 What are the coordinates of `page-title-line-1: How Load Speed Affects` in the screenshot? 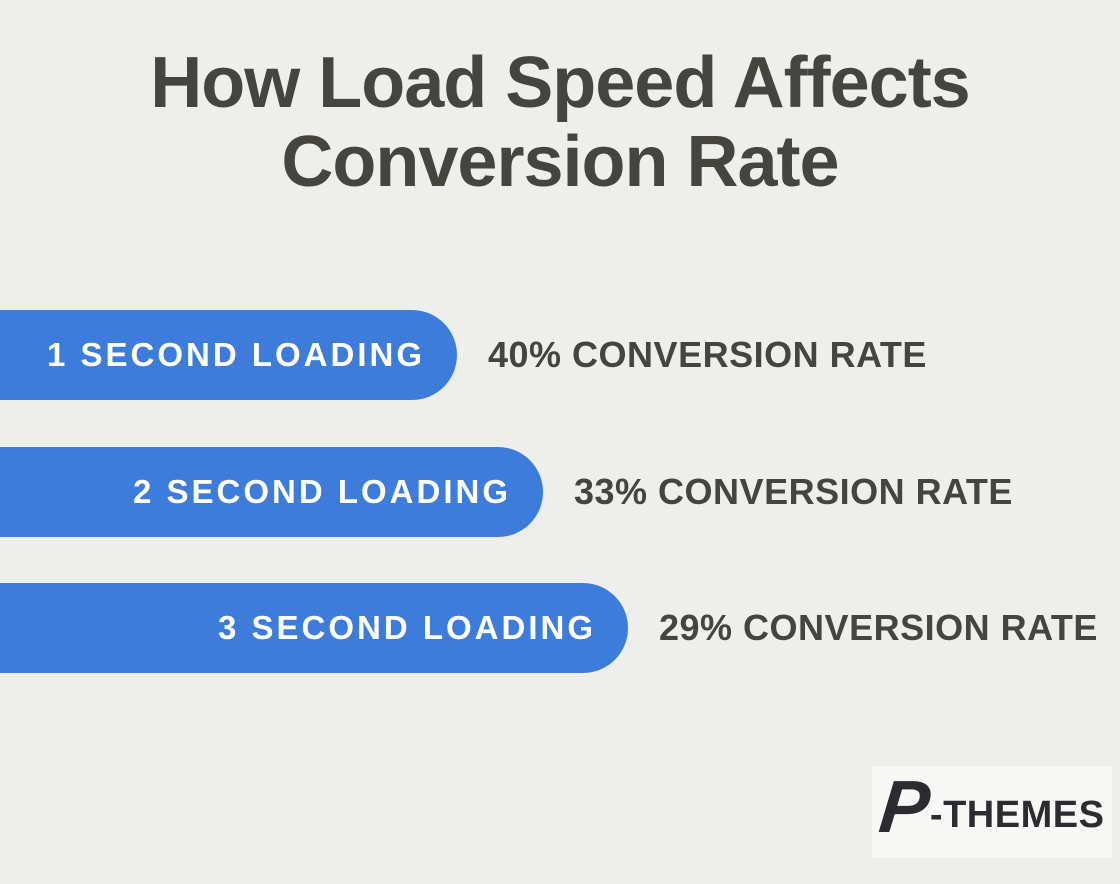 It's located at (560, 83).